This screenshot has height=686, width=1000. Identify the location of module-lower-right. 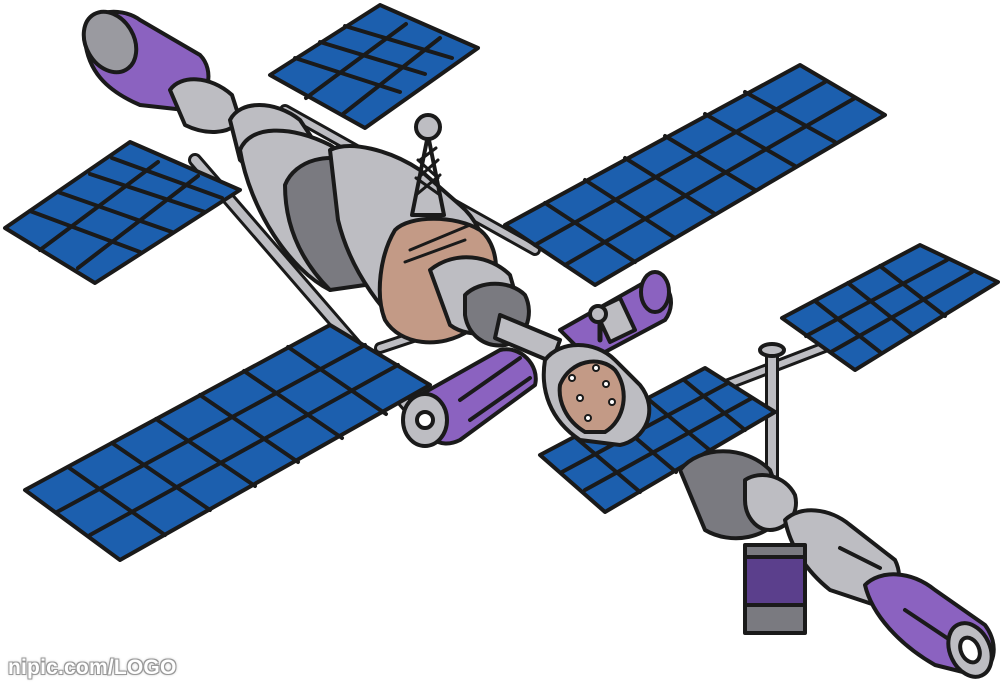
(837, 564).